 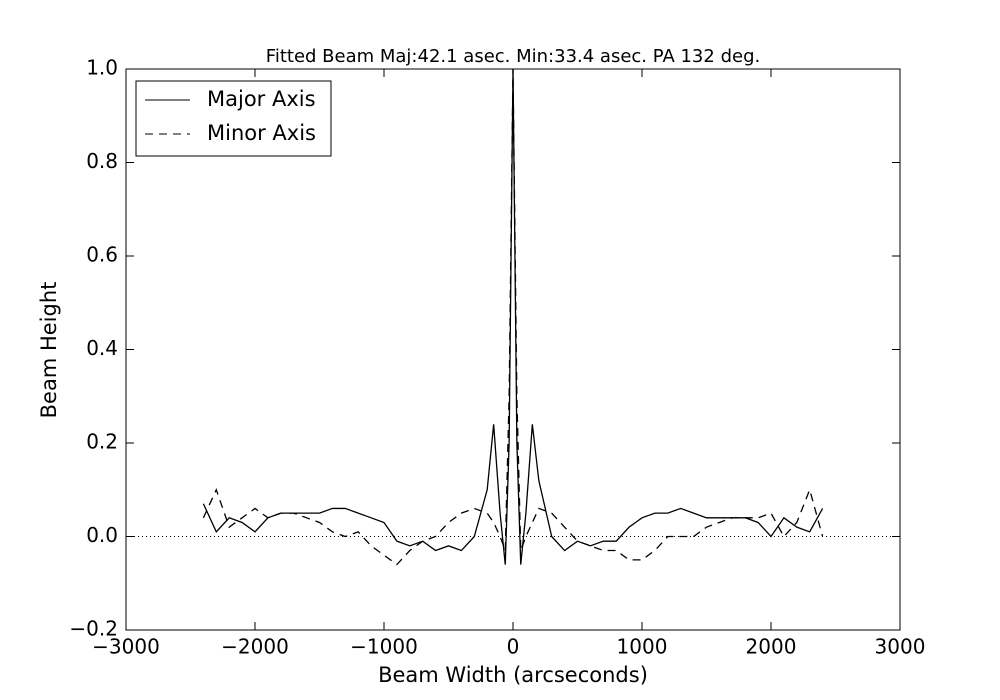 I want to click on x-axis-label: Beam Width (arcseconds), so click(x=513, y=675).